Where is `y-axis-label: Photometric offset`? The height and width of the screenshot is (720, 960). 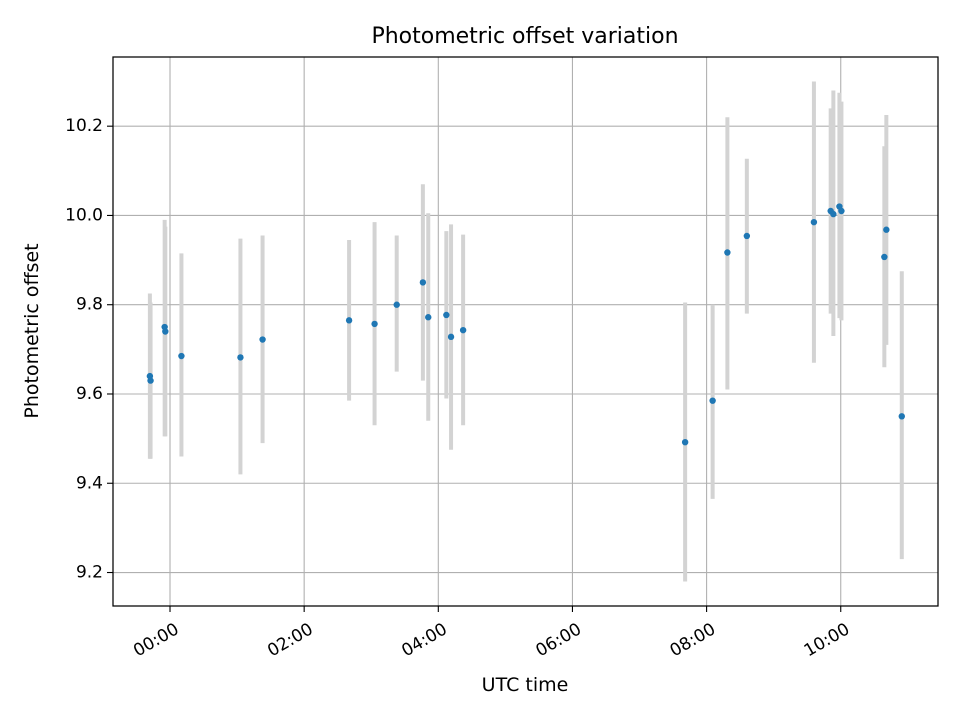 y-axis-label: Photometric offset is located at coordinates (32, 330).